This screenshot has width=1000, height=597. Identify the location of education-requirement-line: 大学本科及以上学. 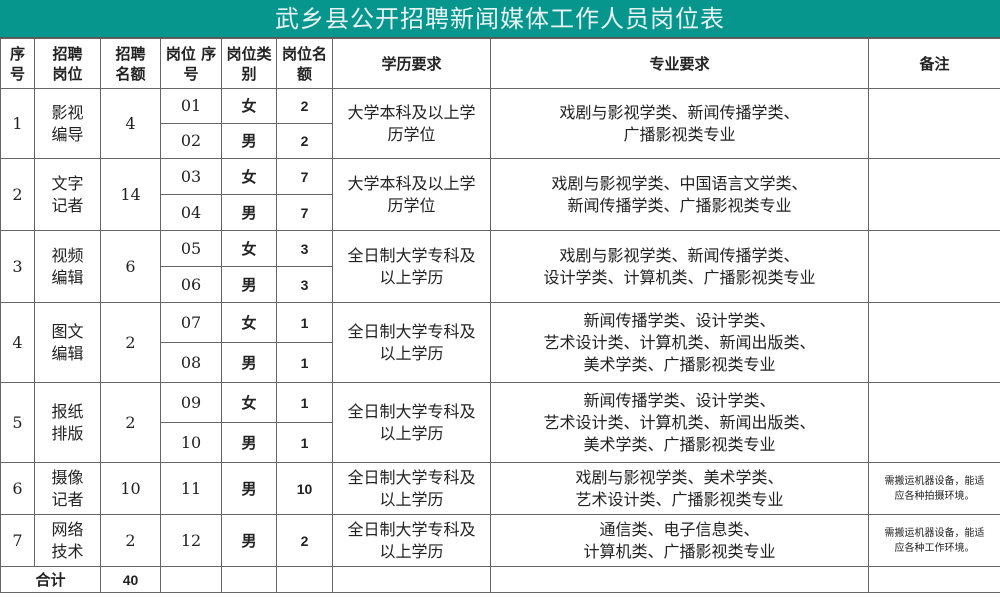
(411, 183).